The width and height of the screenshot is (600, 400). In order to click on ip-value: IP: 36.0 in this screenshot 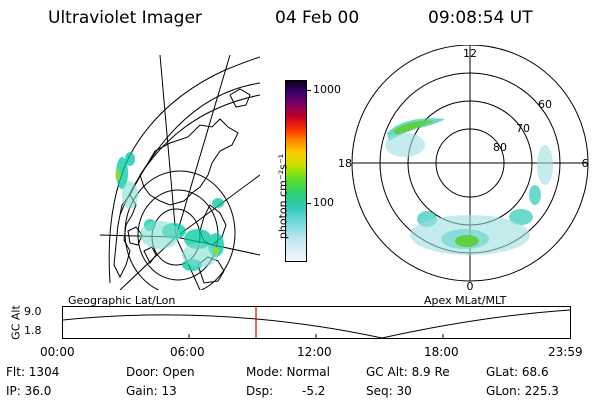, I will do `click(29, 391)`.